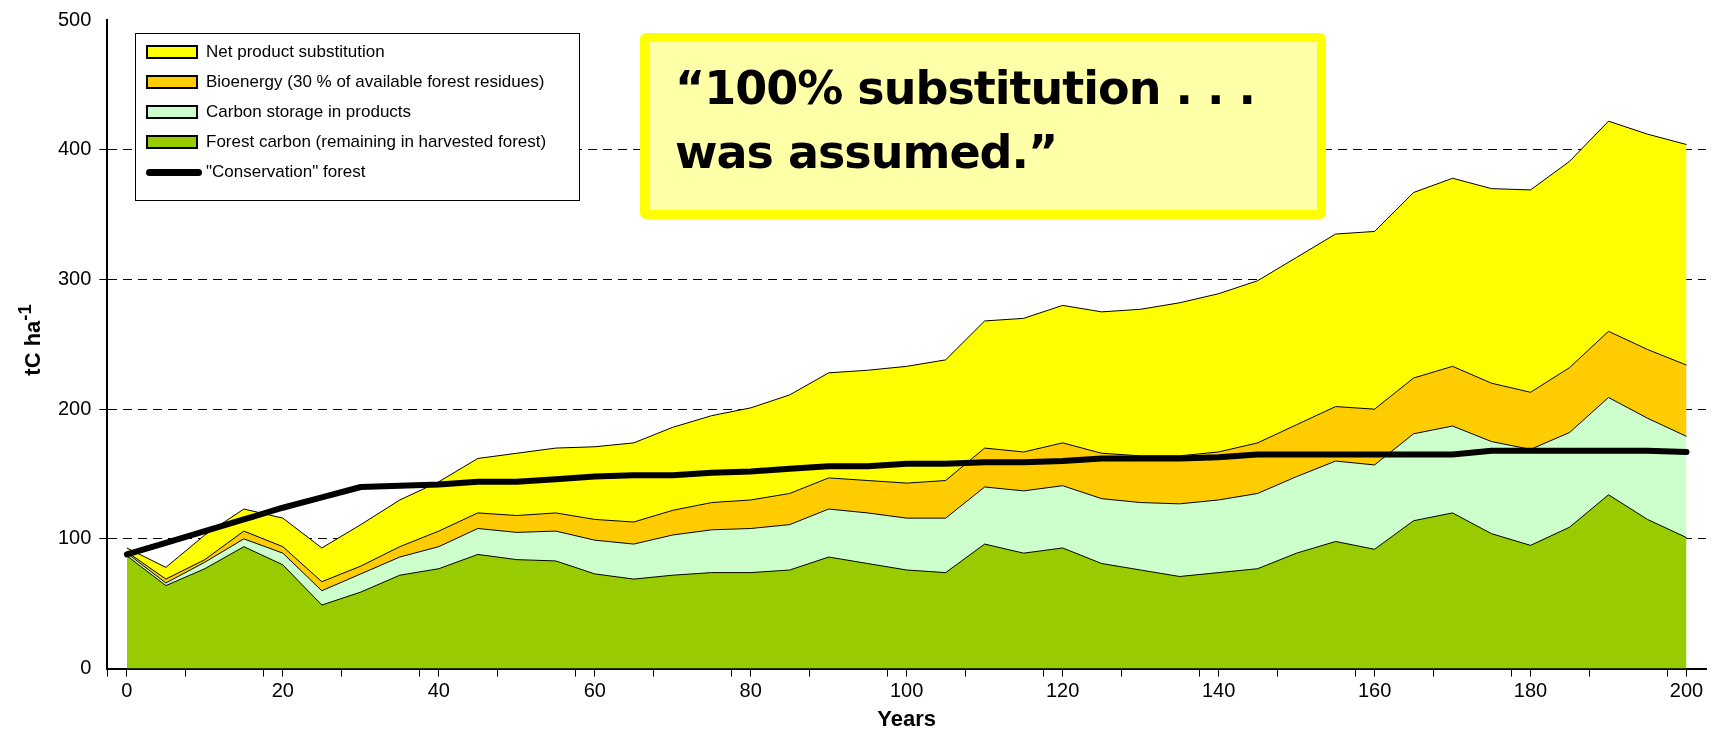 The width and height of the screenshot is (1716, 737). Describe the element at coordinates (1374, 690) in the screenshot. I see `x-tick-label: 160` at that location.